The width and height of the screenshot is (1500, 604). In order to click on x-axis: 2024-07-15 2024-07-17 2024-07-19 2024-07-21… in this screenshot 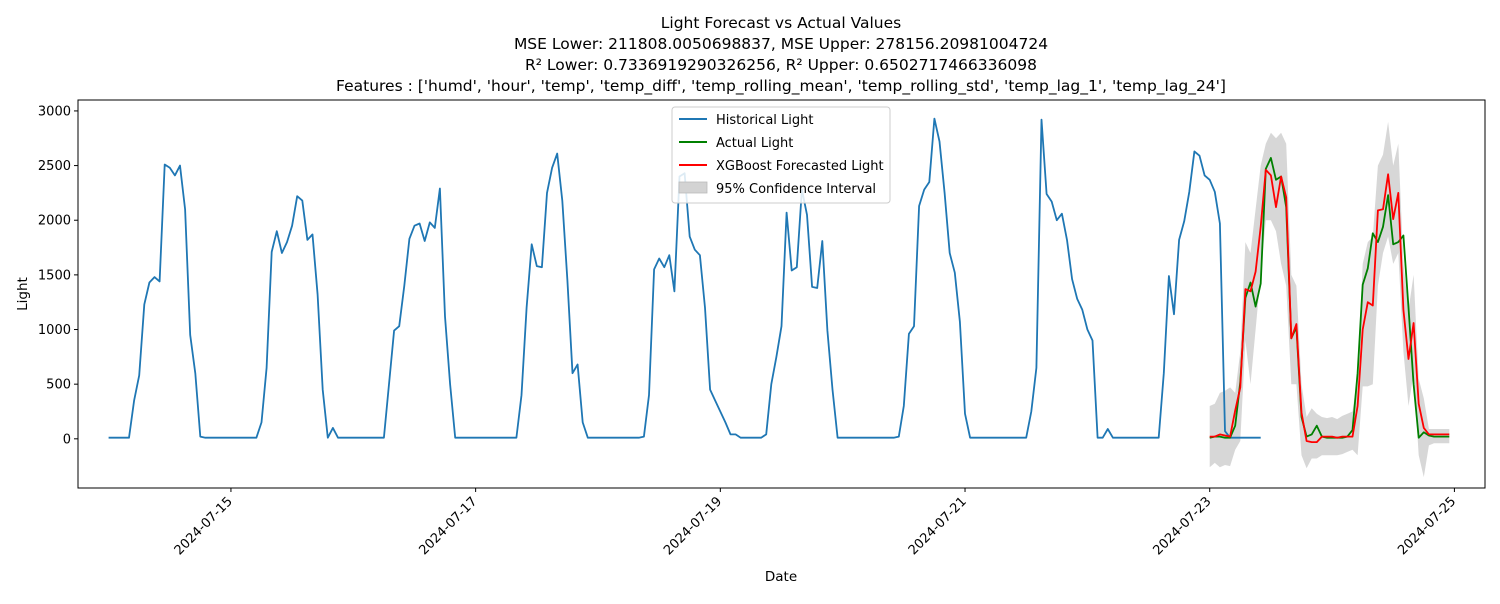, I will do `click(815, 523)`.